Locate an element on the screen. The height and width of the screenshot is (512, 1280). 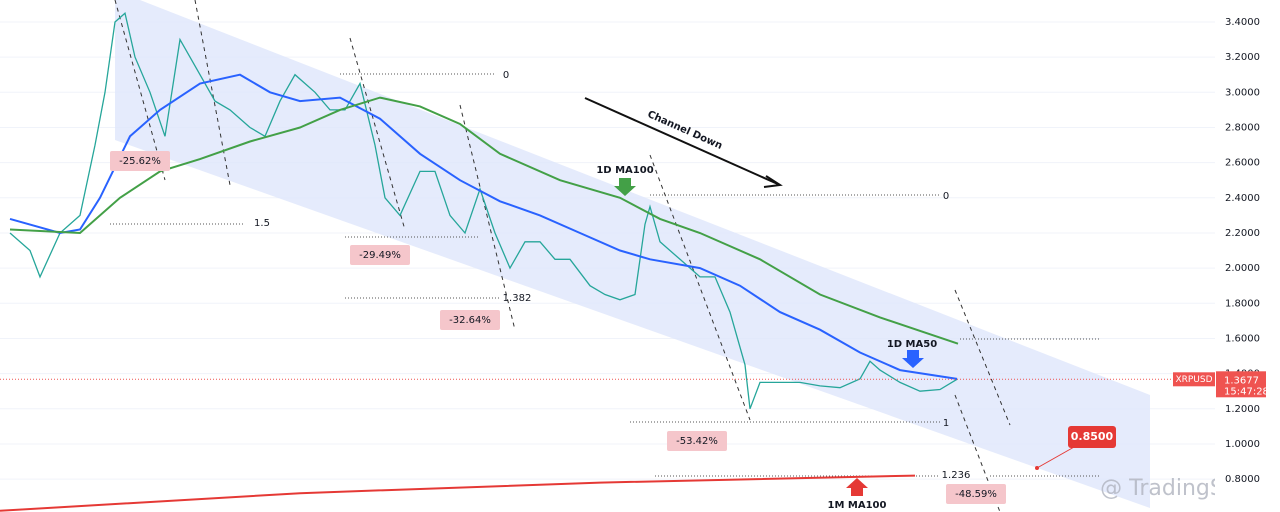
percent-label: -25.62% is located at coordinates (140, 161).